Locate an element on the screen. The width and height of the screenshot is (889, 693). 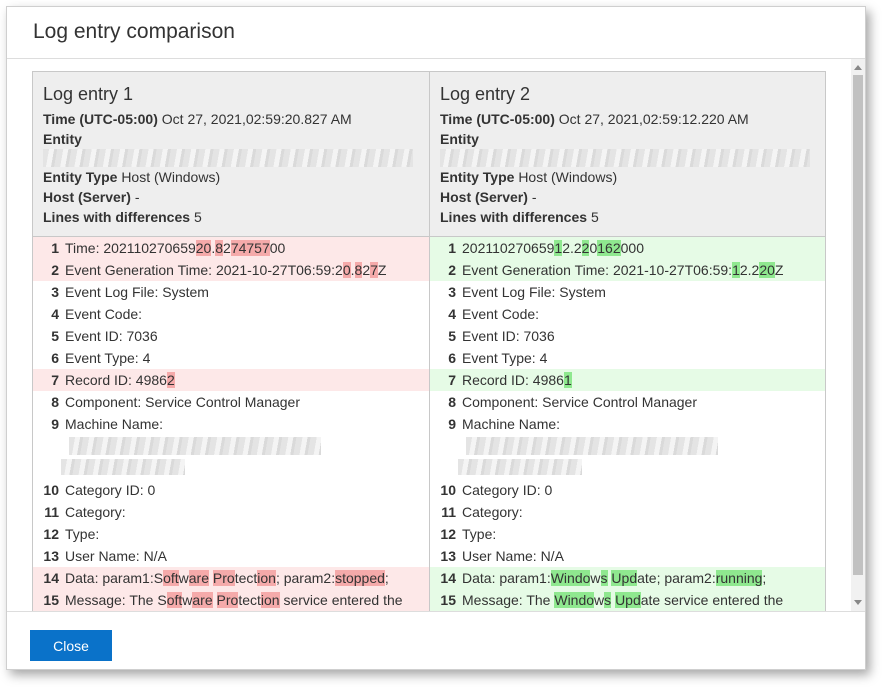
text: Event Code: is located at coordinates (501, 314).